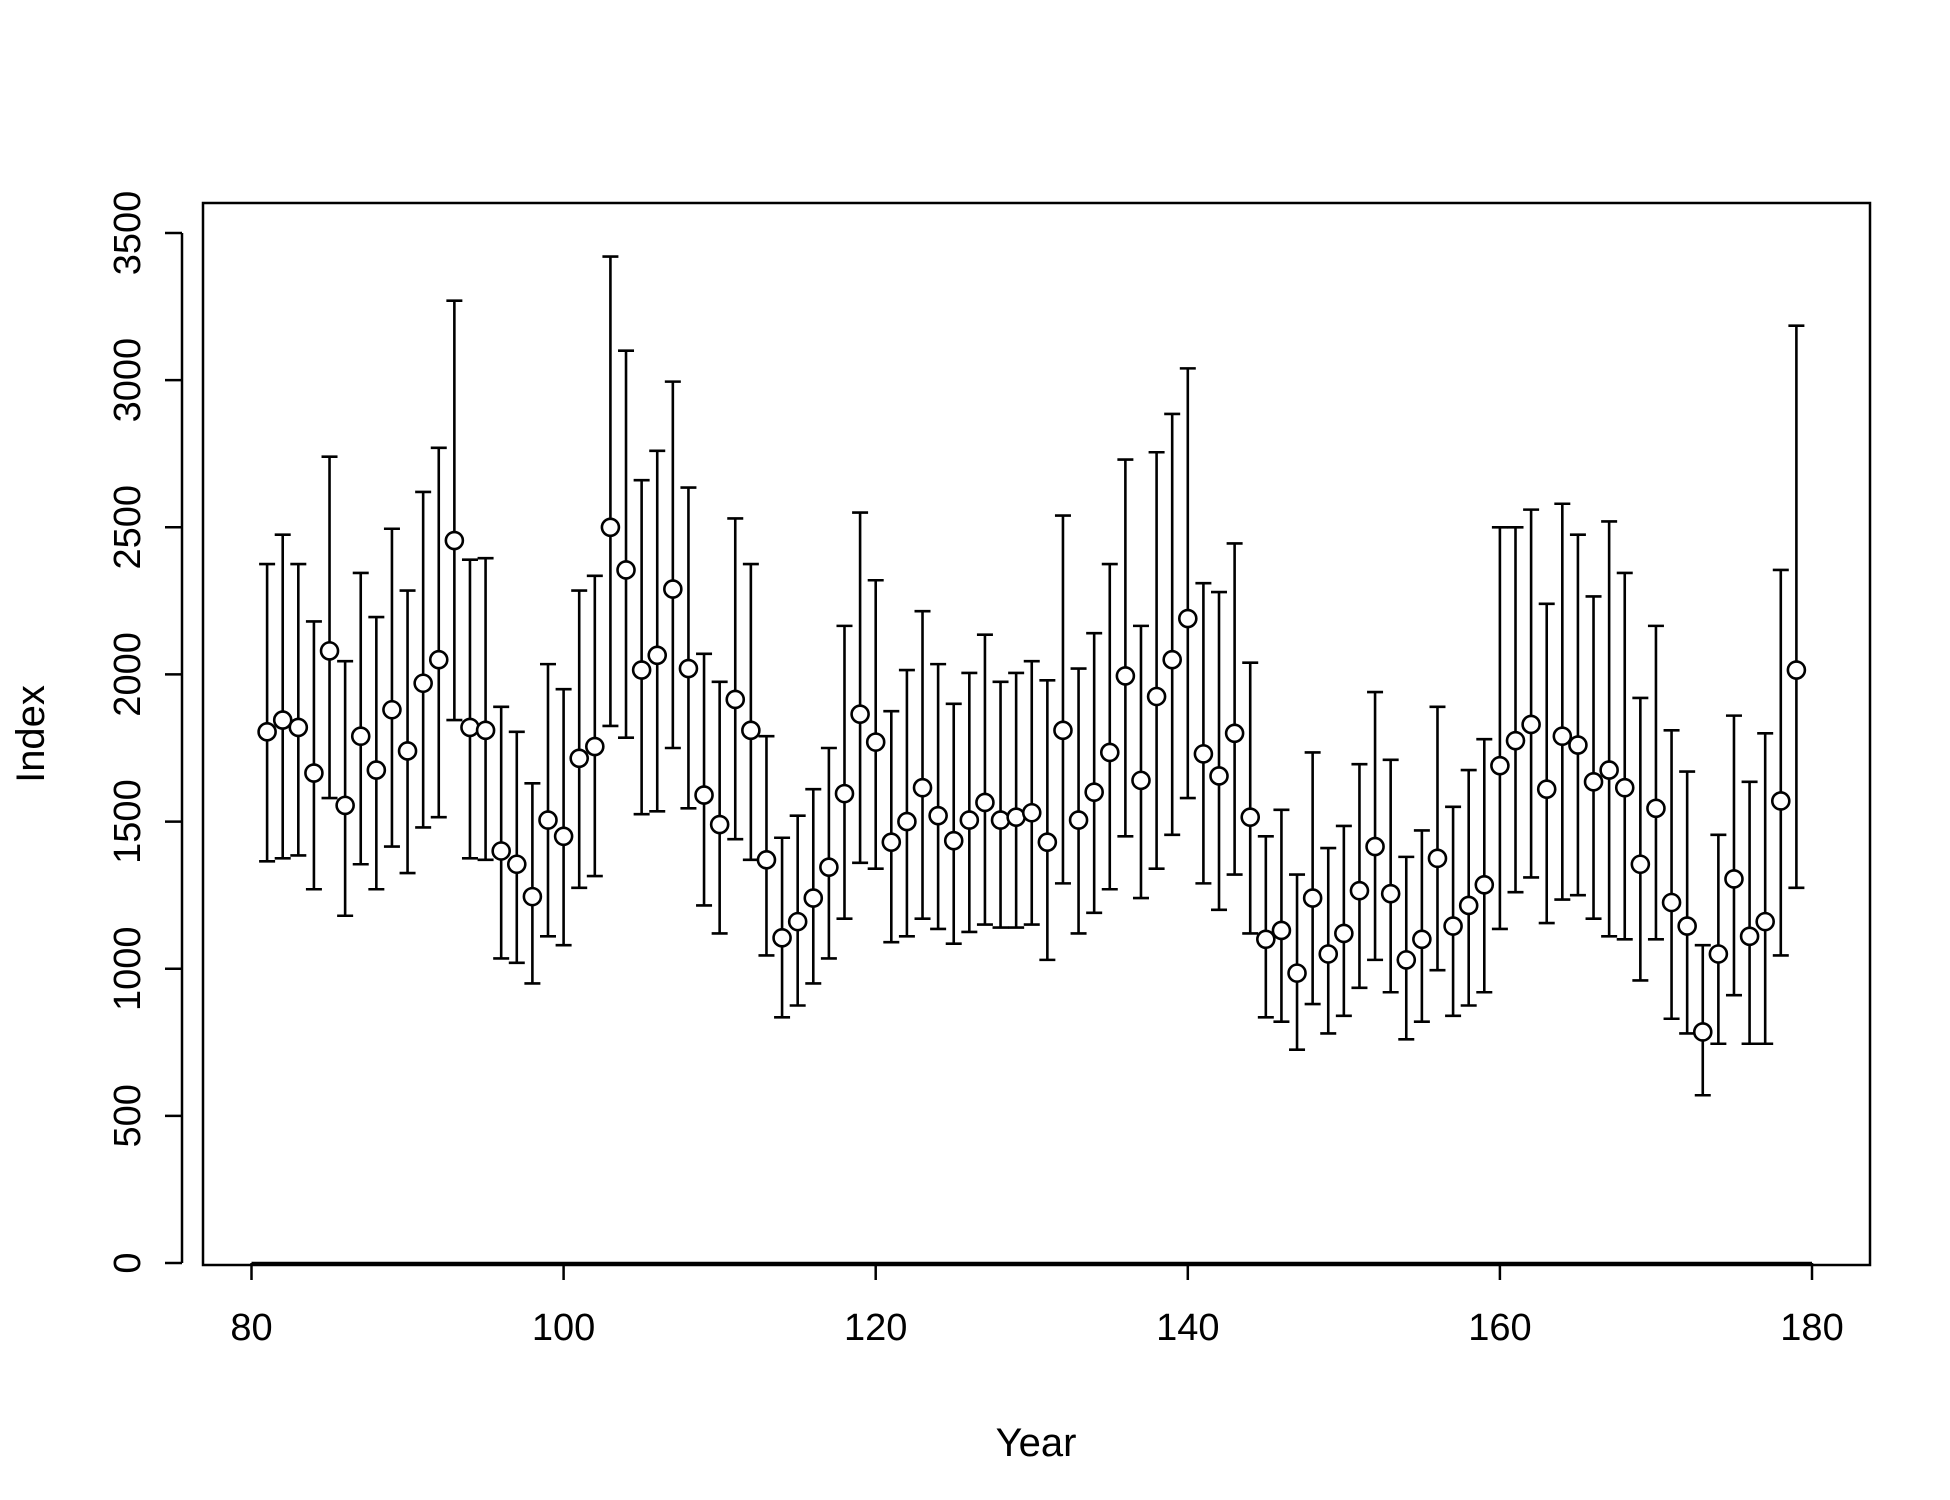  I want to click on y-tick-label: 3000, so click(128, 380).